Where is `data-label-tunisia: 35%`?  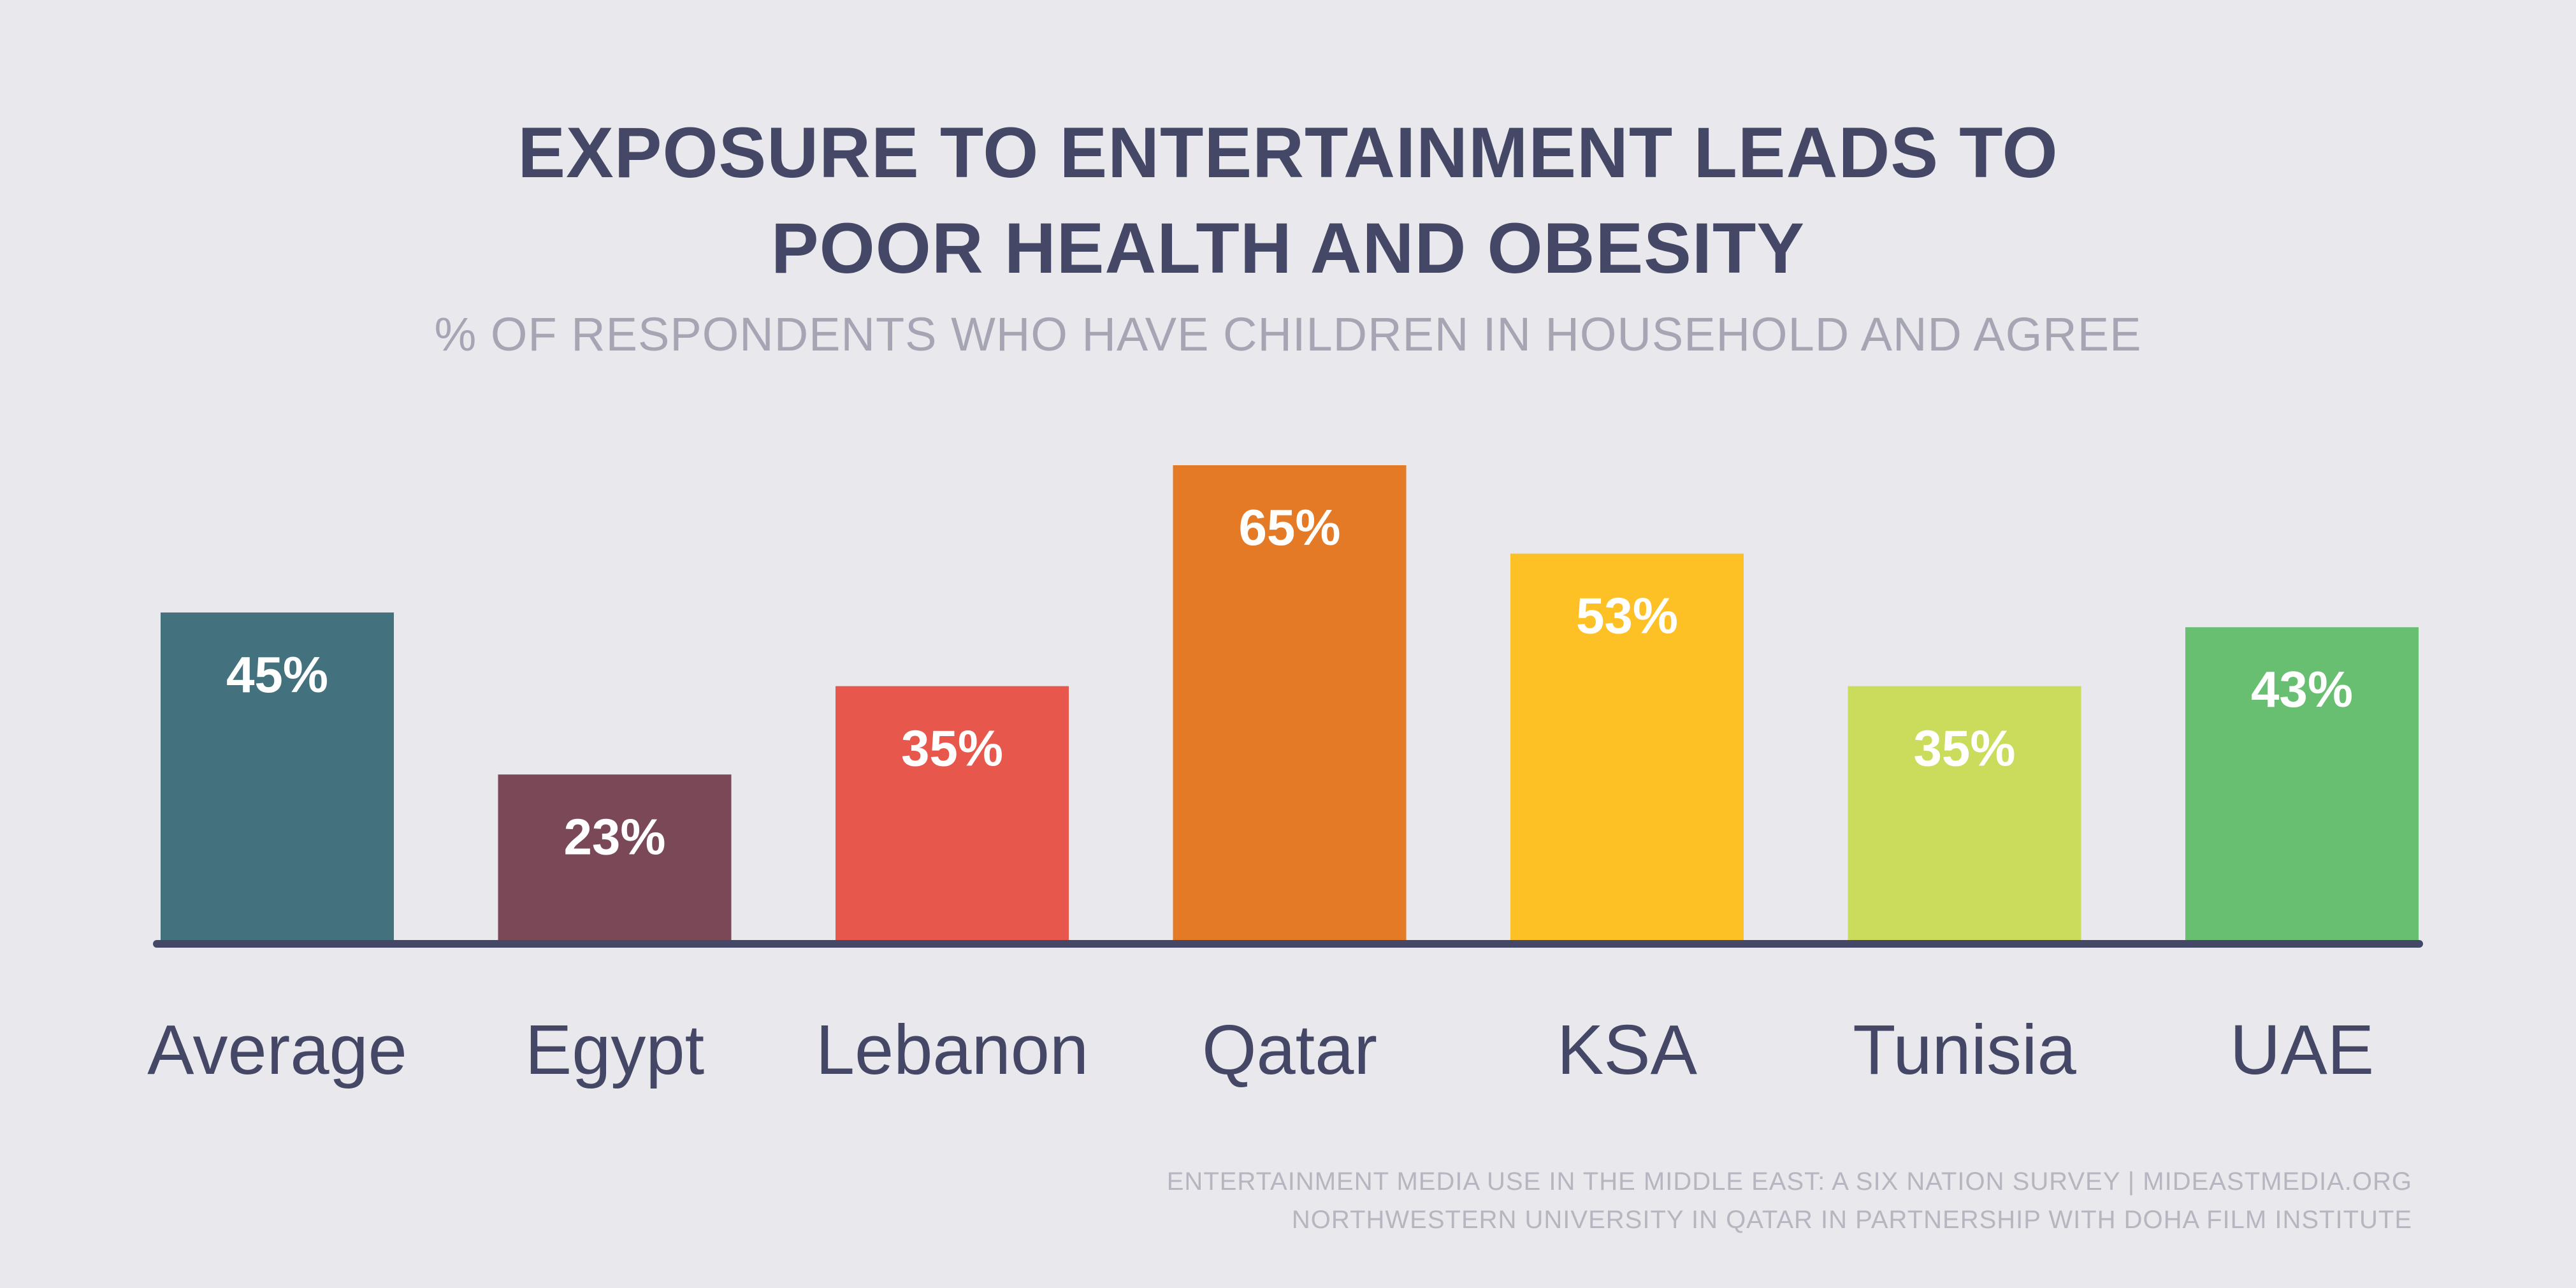 data-label-tunisia: 35% is located at coordinates (1964, 748).